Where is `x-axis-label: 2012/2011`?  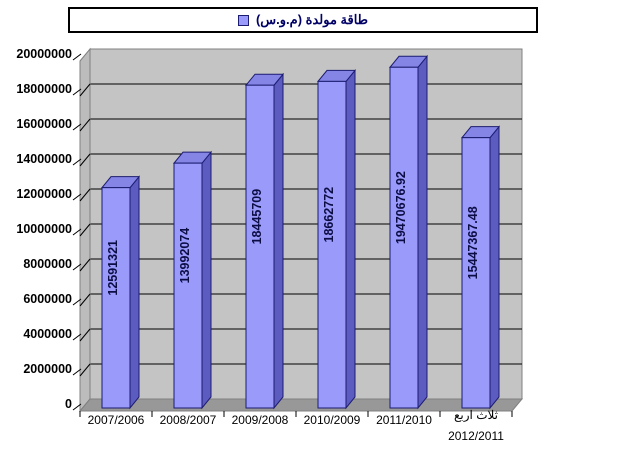 x-axis-label: 2012/2011 is located at coordinates (476, 436).